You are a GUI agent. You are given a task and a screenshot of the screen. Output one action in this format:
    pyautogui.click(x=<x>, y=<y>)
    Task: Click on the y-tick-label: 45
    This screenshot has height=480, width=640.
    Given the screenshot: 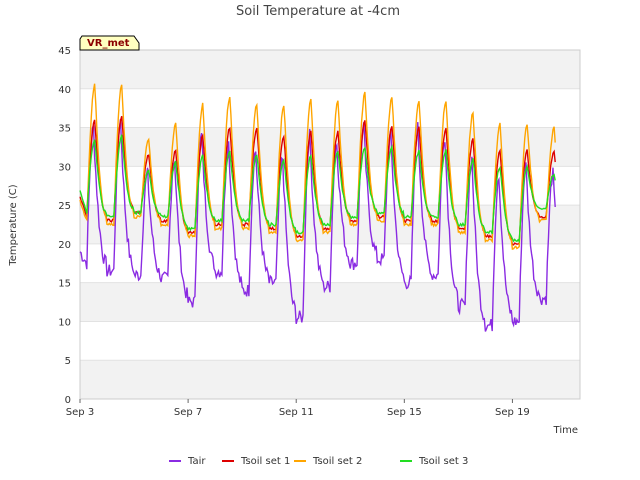 What is the action you would take?
    pyautogui.click(x=64, y=51)
    